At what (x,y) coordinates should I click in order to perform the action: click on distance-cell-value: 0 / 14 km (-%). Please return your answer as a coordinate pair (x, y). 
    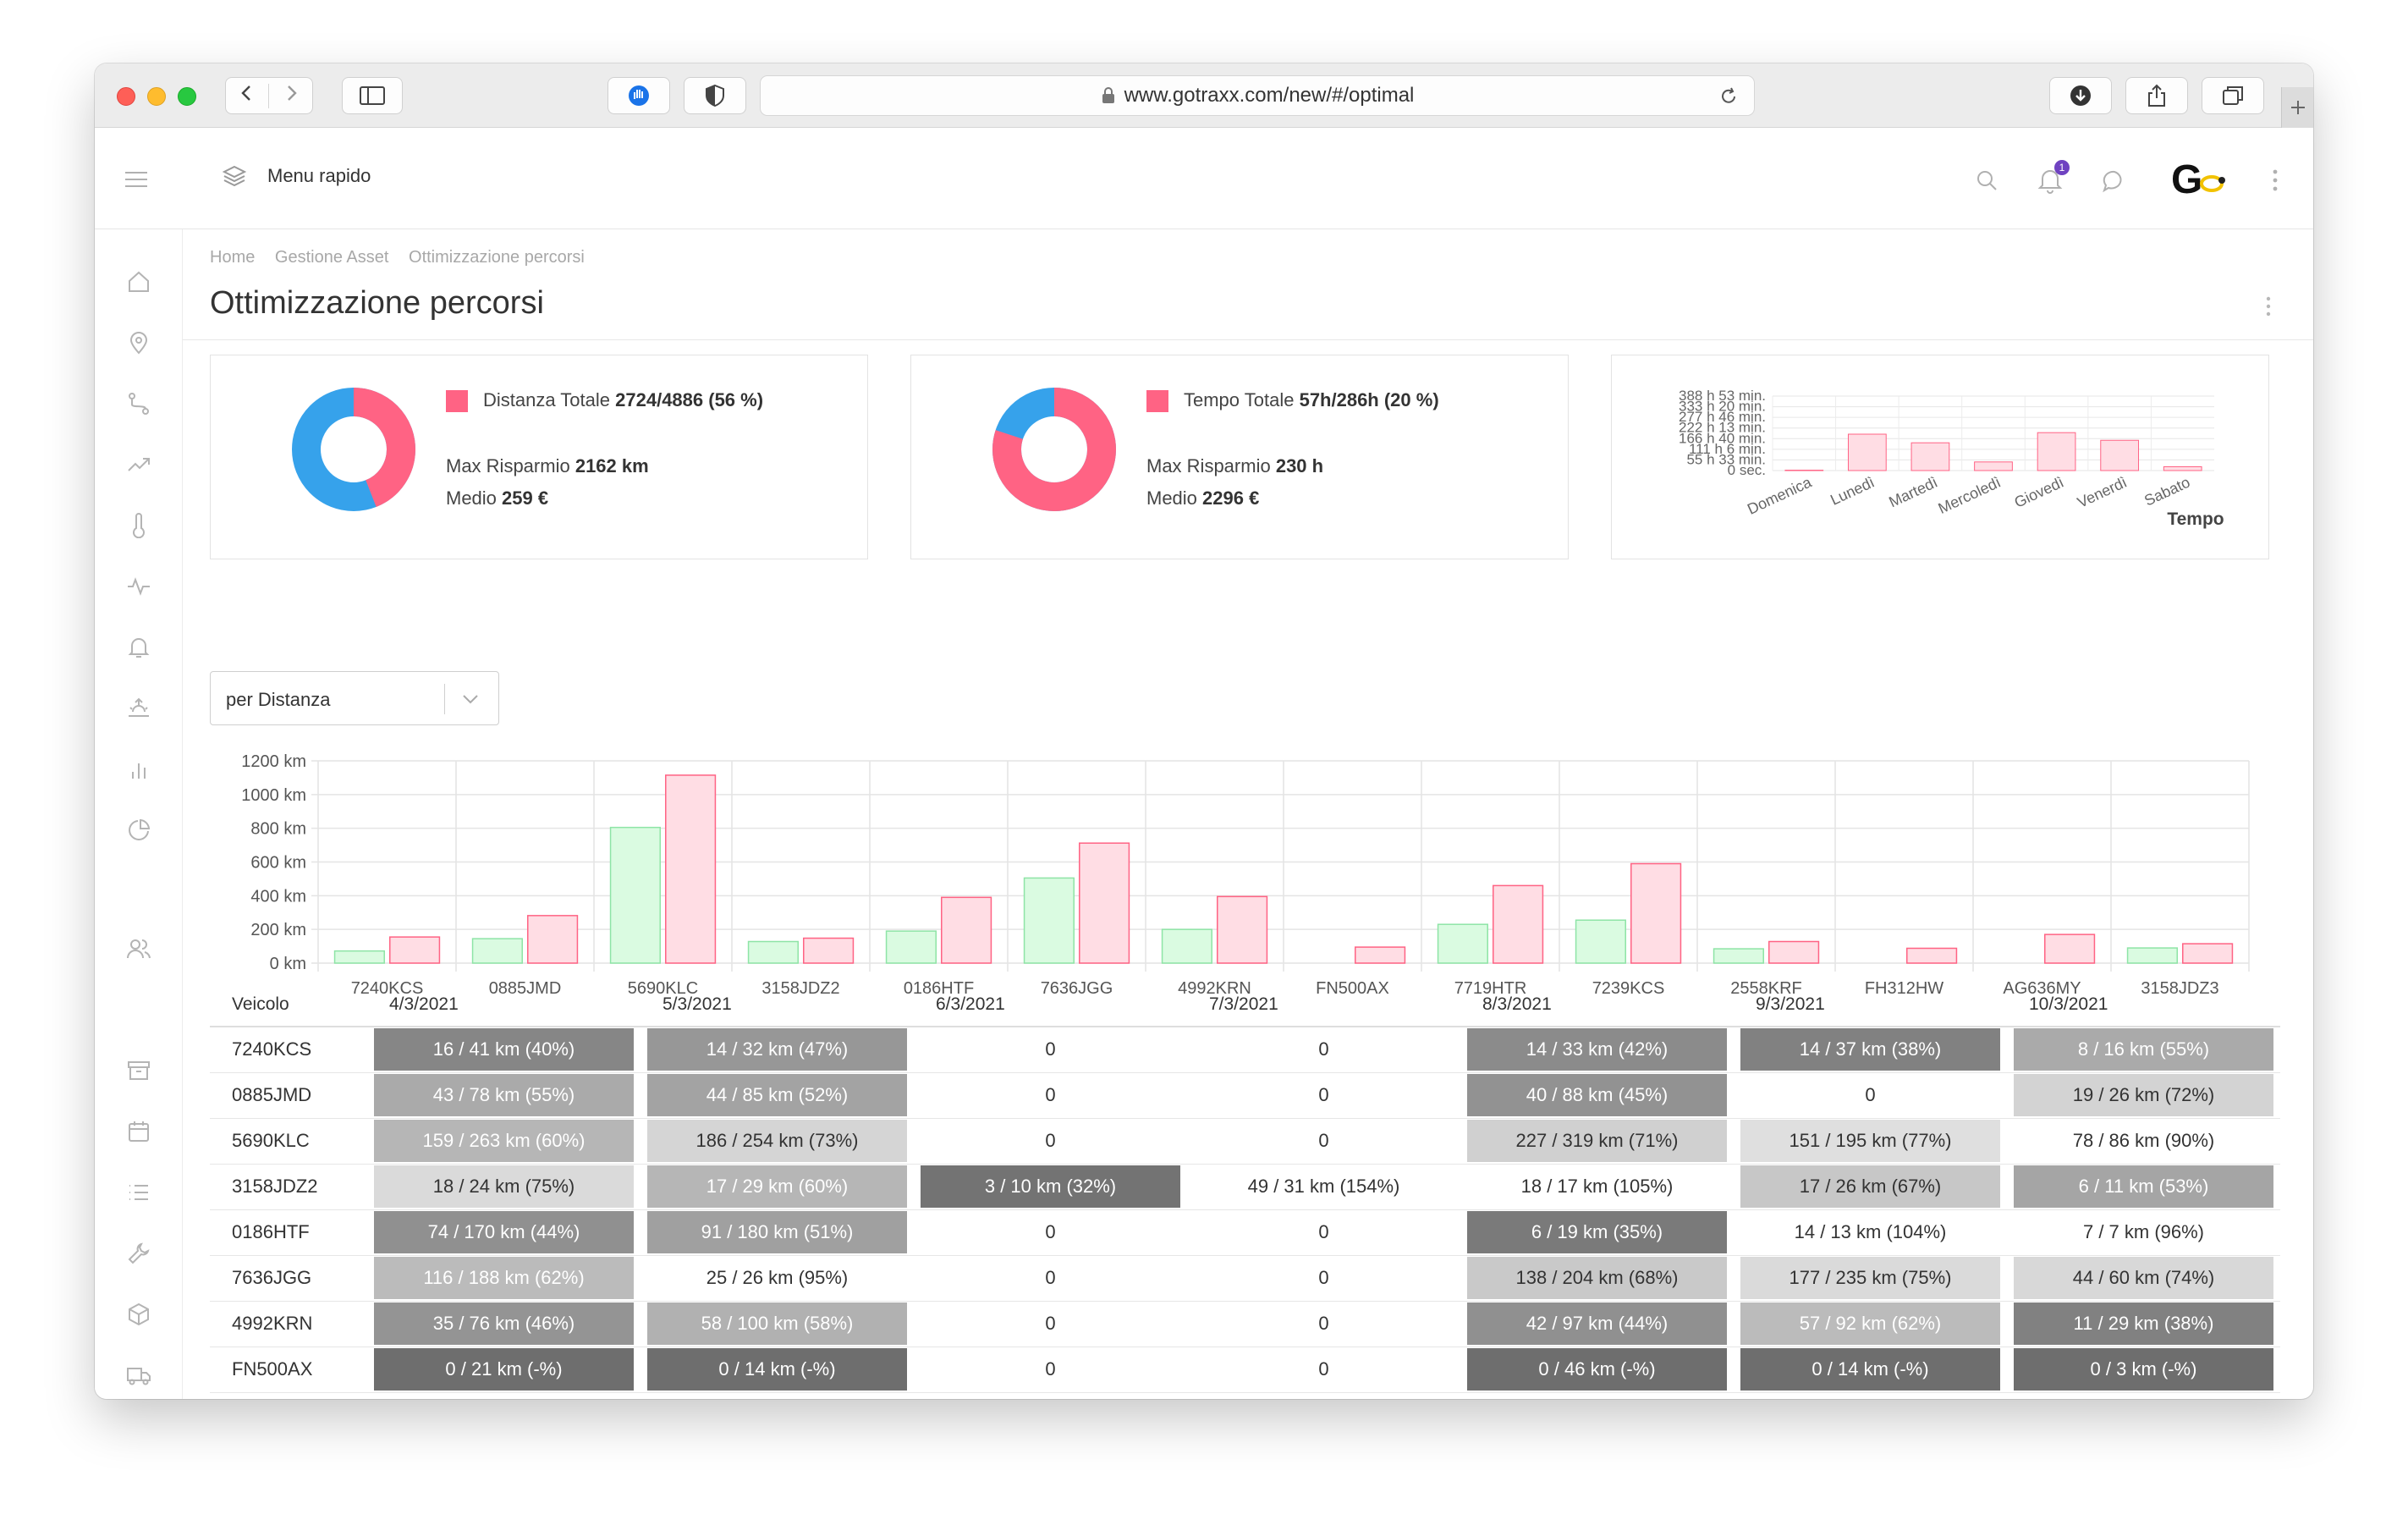
    Looking at the image, I should click on (777, 1369).